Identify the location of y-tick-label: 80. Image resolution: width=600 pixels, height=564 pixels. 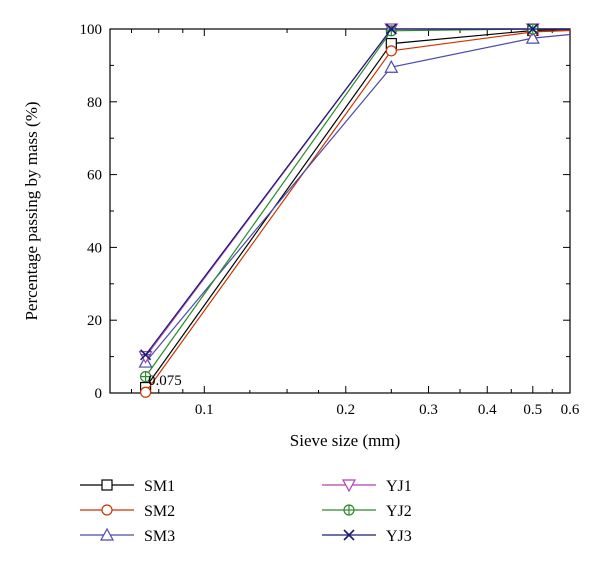
(94, 103).